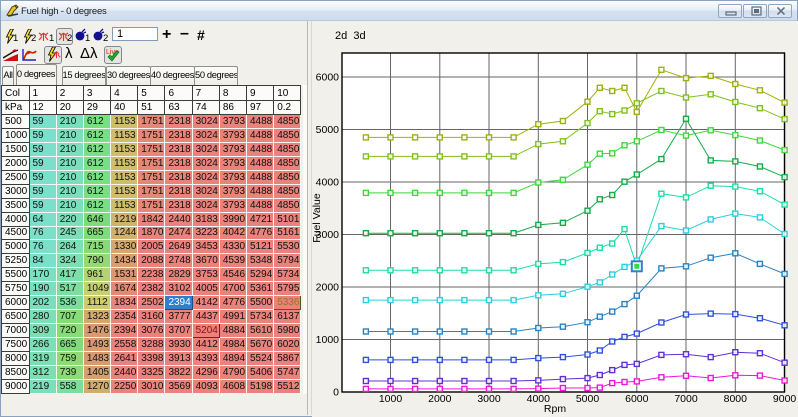  What do you see at coordinates (317, 218) in the screenshot?
I see `svg-text: Fuel Value` at bounding box center [317, 218].